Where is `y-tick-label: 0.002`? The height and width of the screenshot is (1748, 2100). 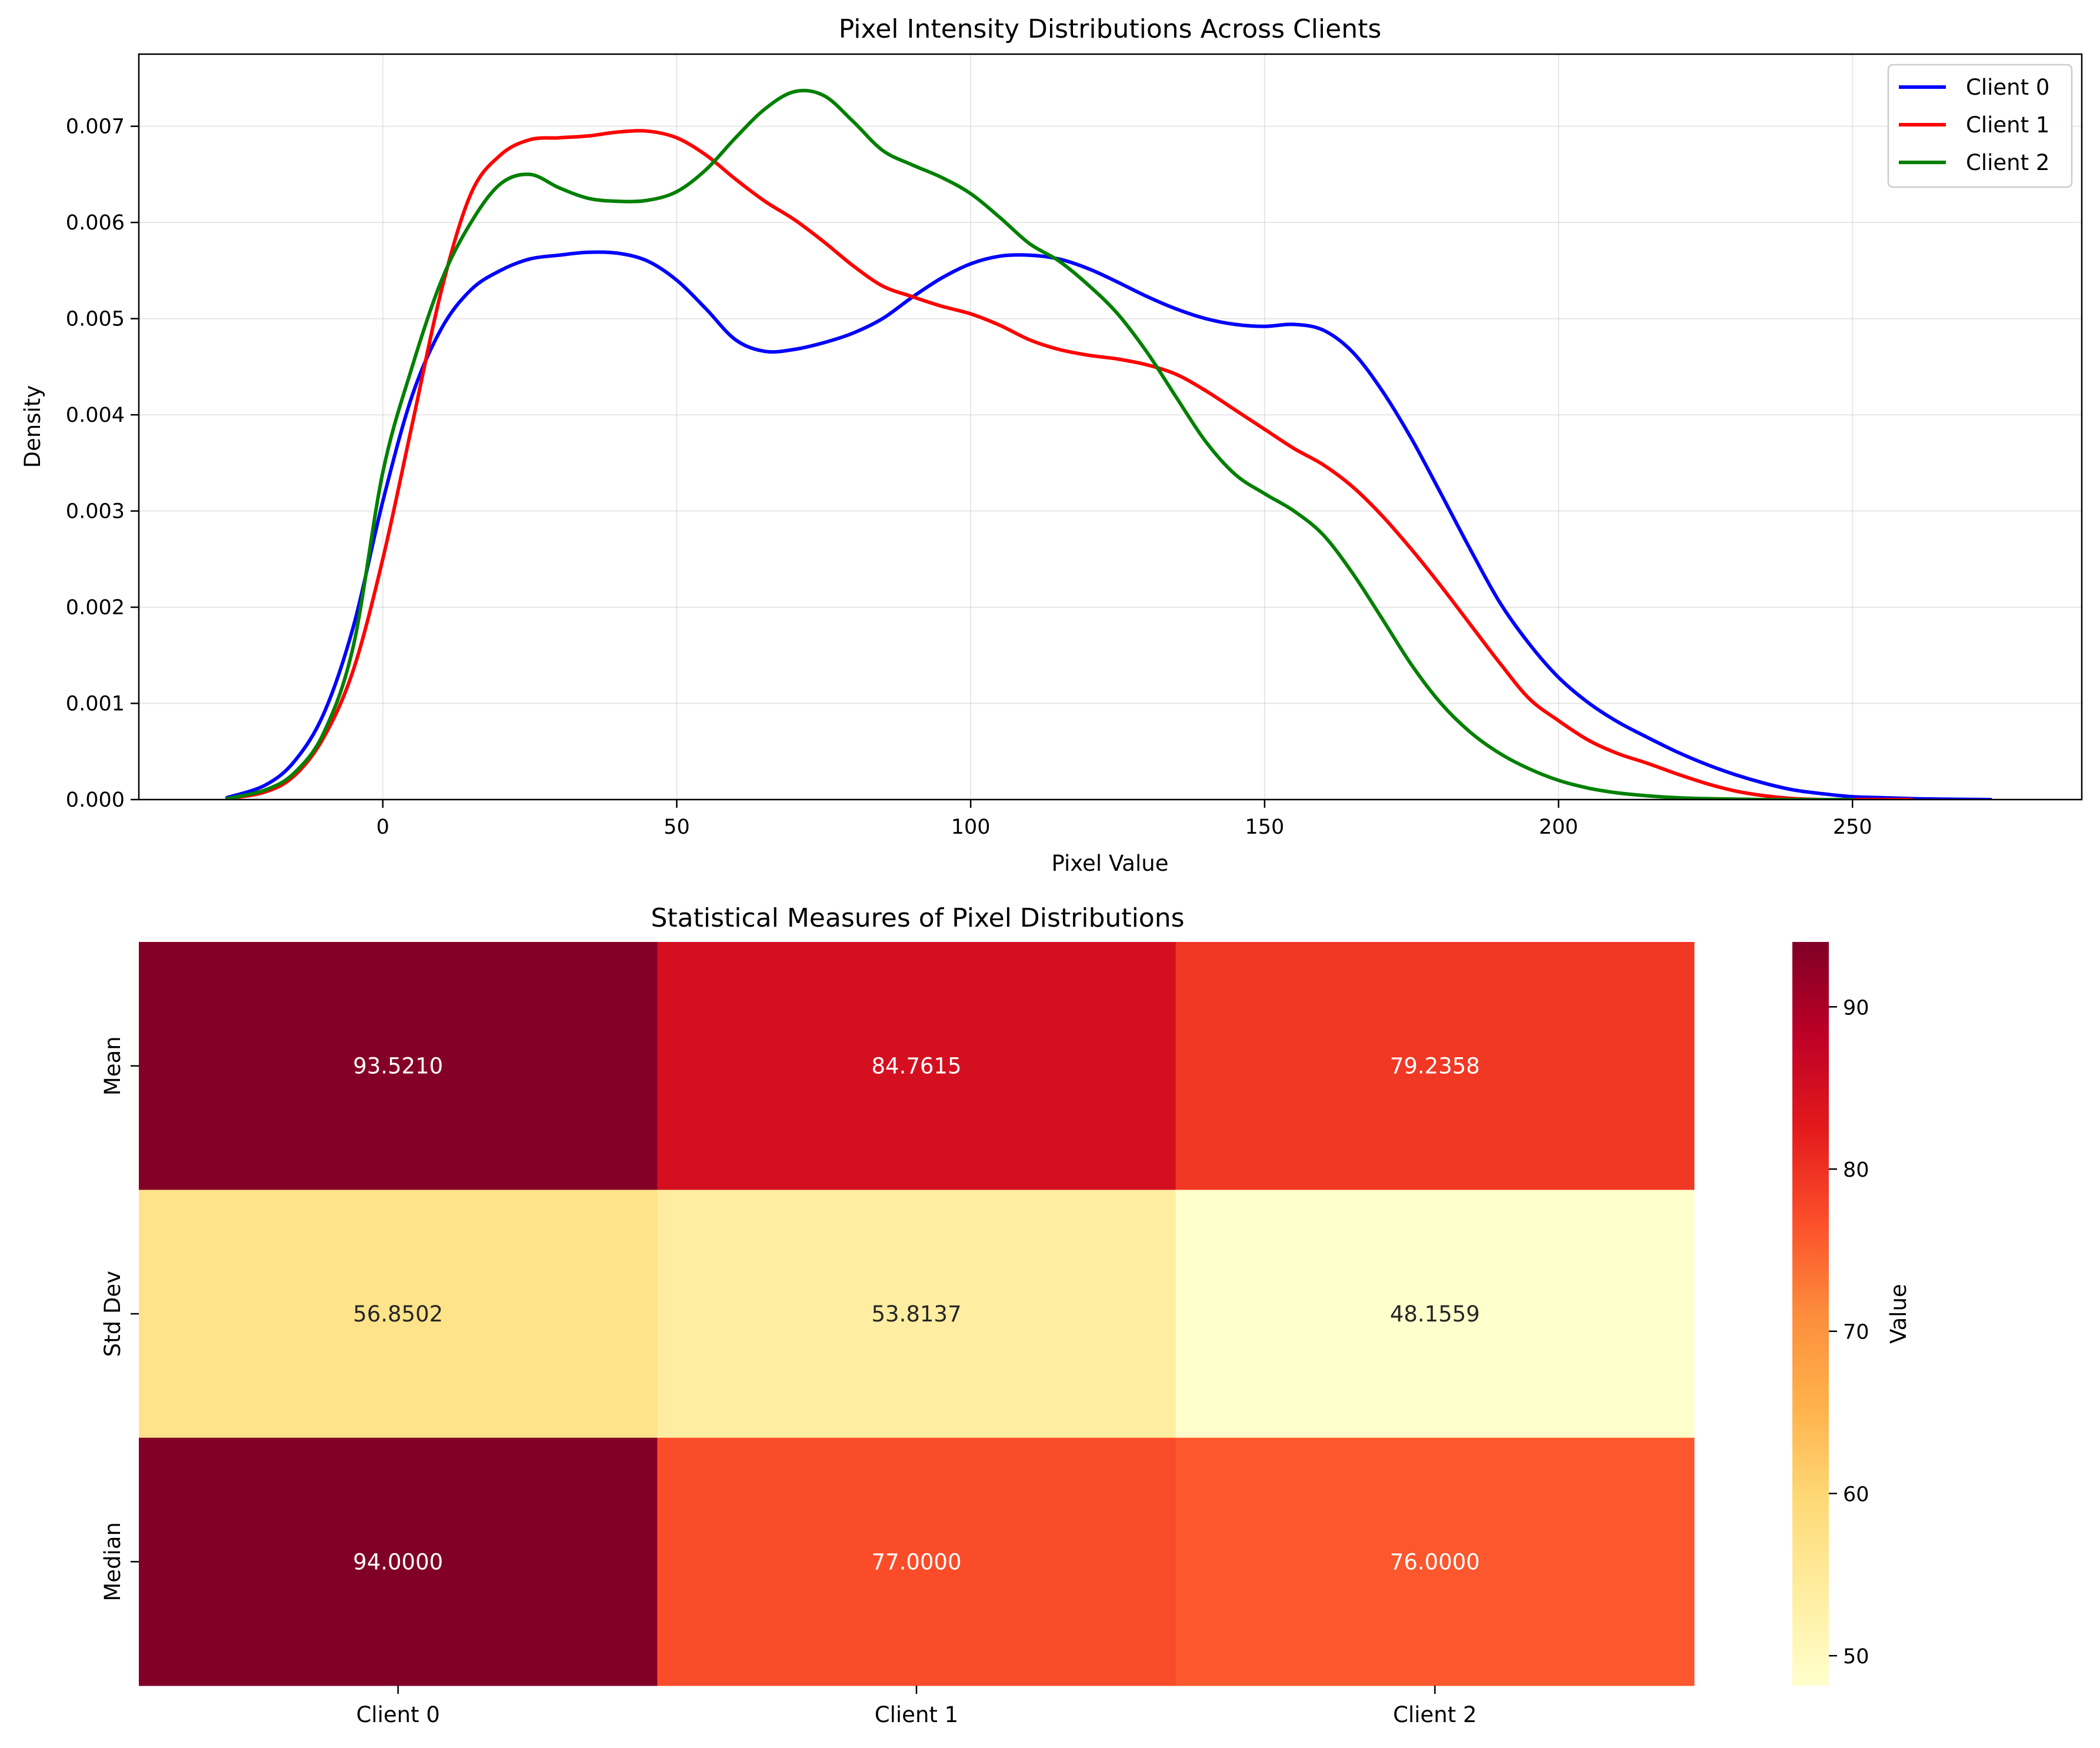 y-tick-label: 0.002 is located at coordinates (95, 608).